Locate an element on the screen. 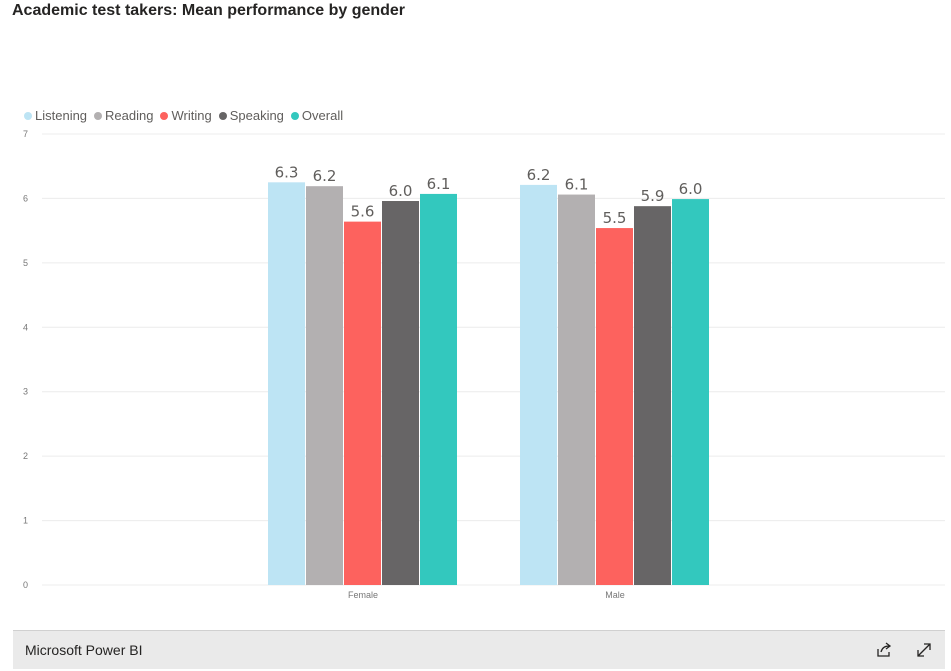 The image size is (951, 671). bar-female-listening is located at coordinates (286, 384).